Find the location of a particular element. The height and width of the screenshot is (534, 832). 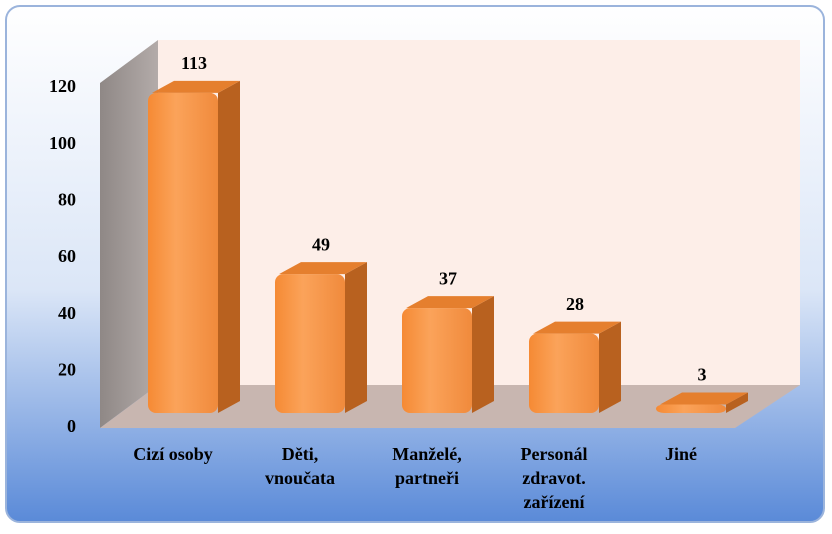

y-tick-label: 60 is located at coordinates (67, 256).